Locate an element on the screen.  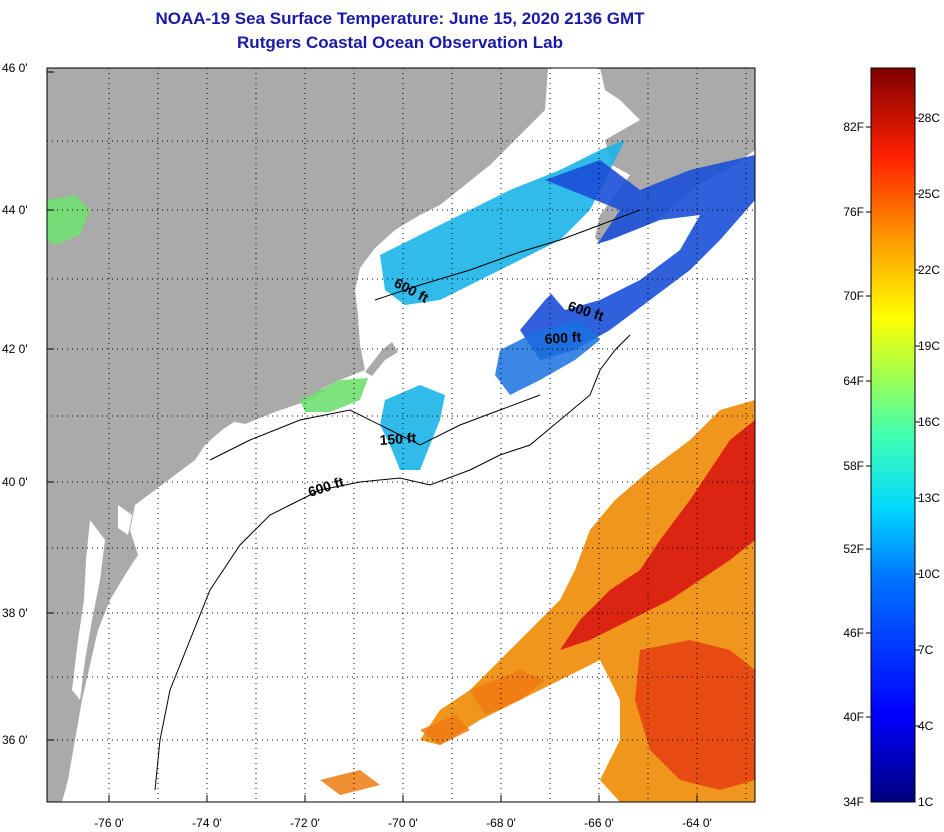
cb-label-19c: 19C is located at coordinates (929, 346).